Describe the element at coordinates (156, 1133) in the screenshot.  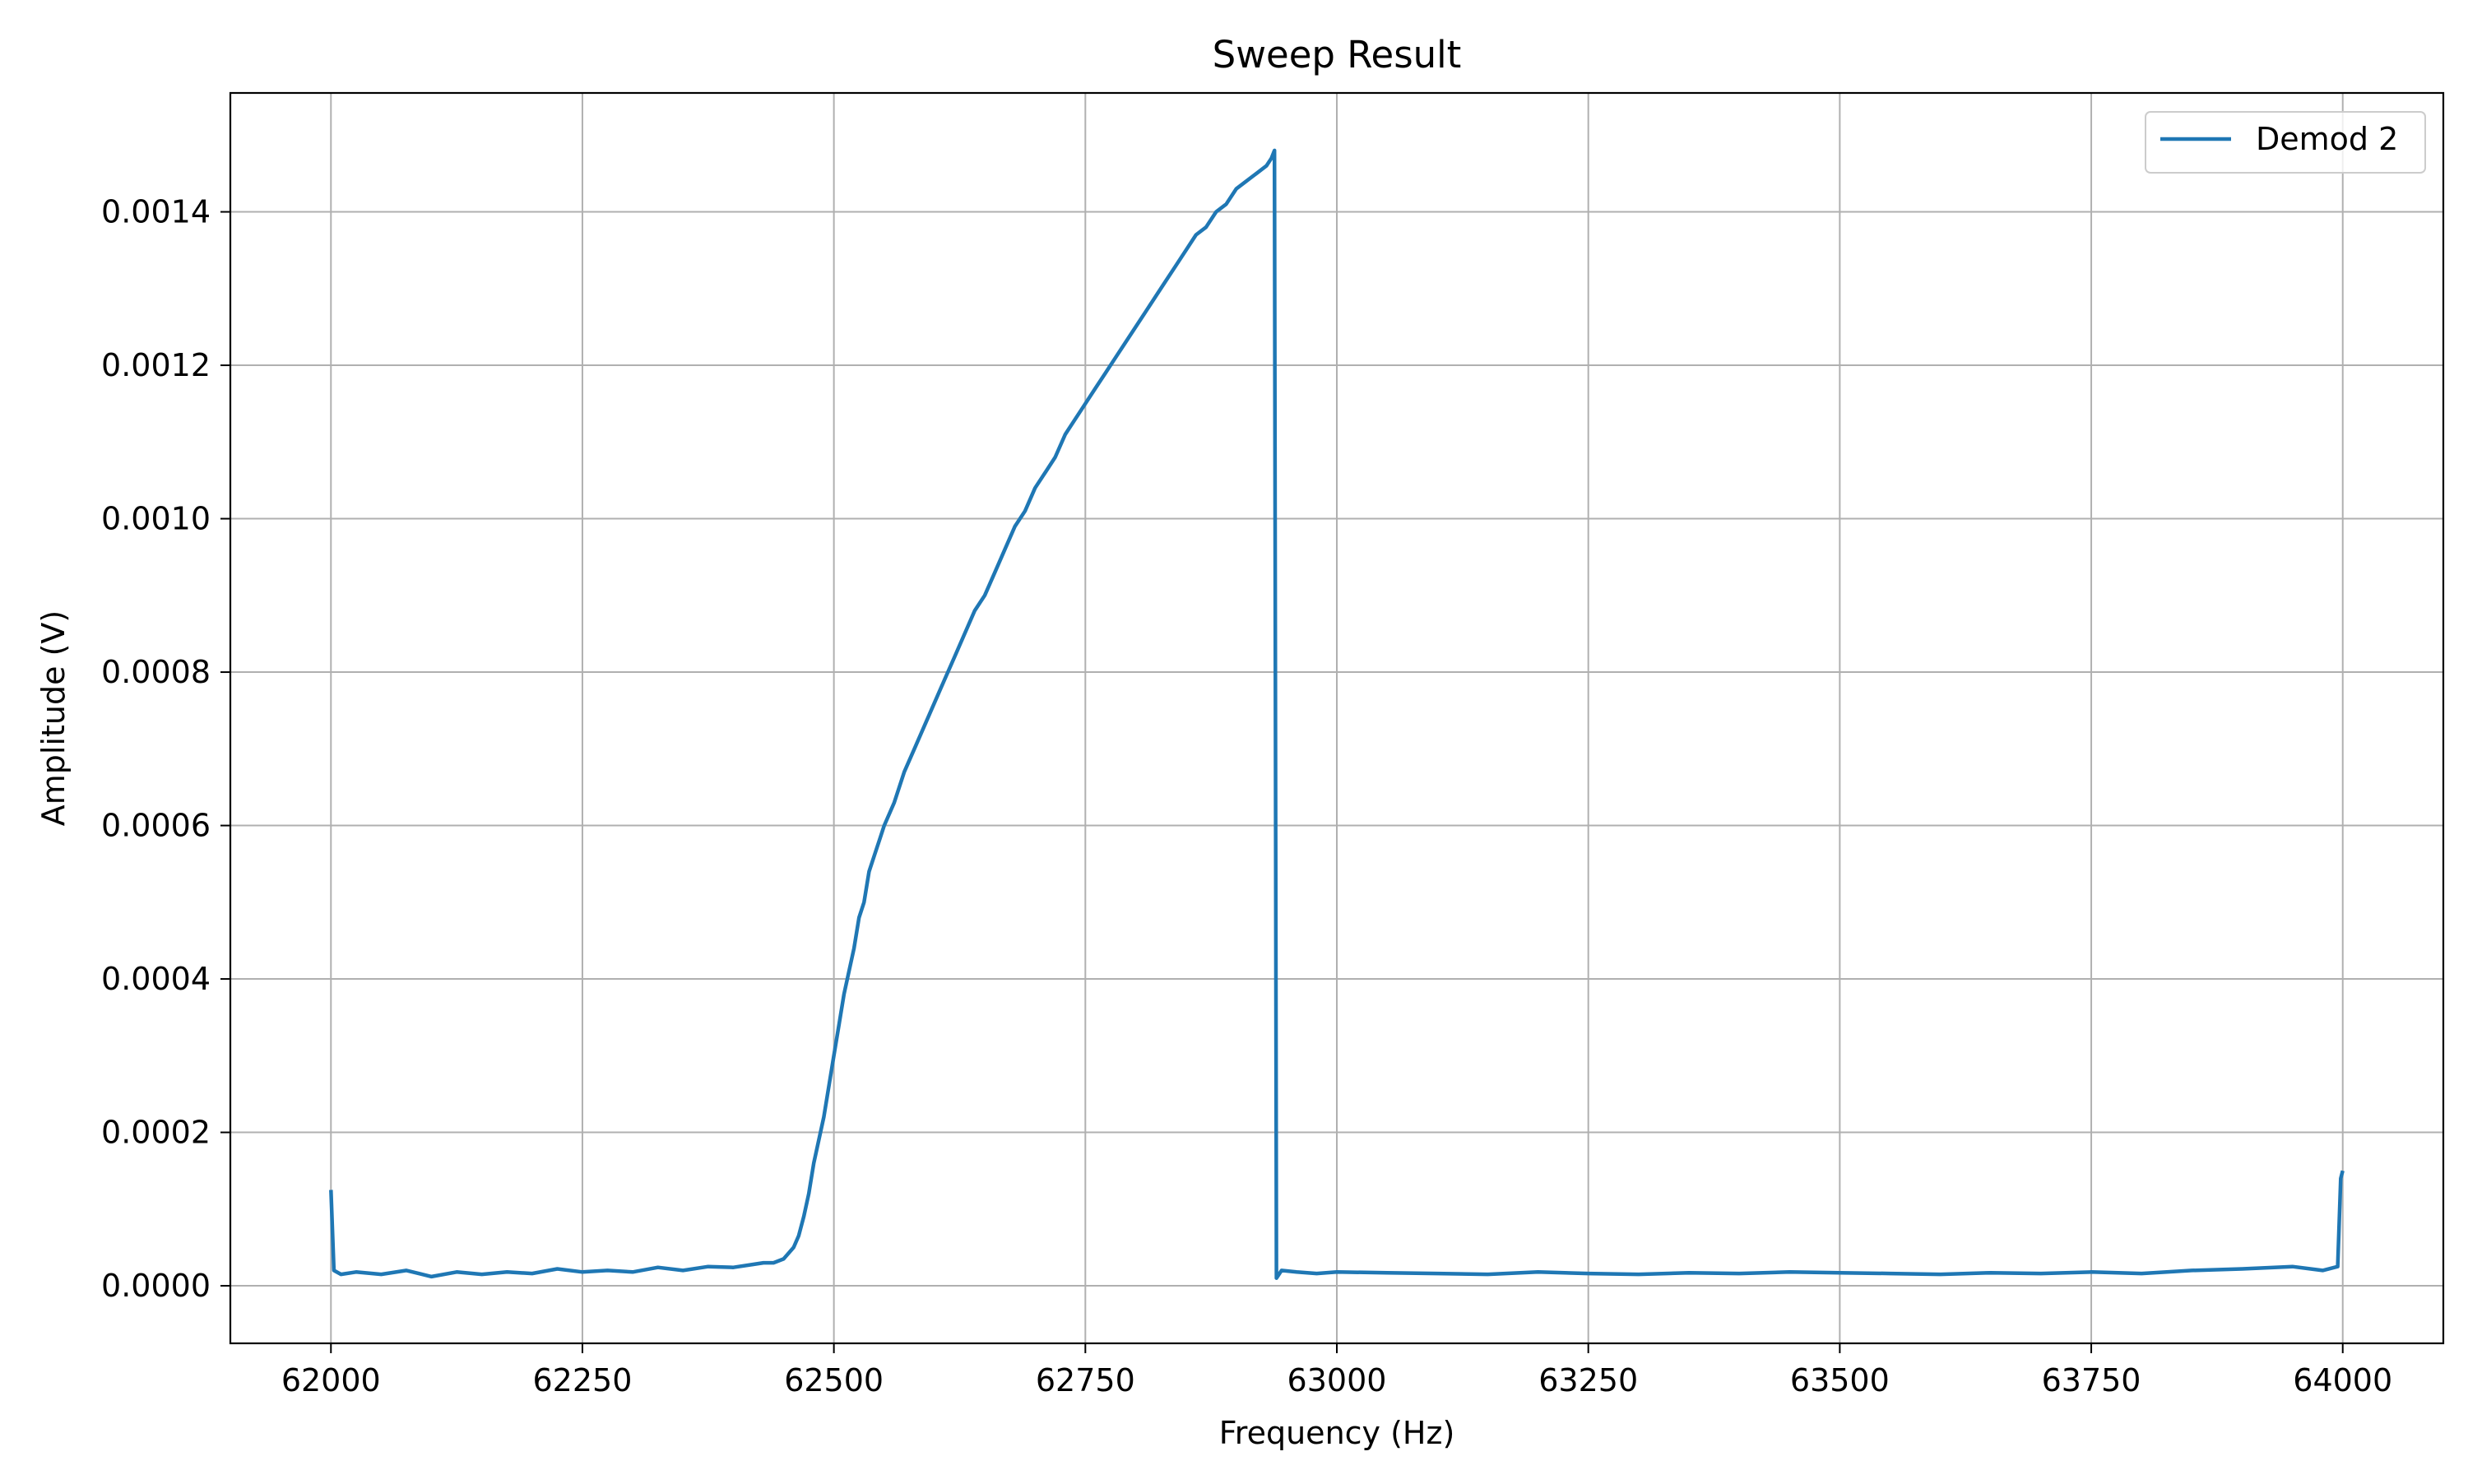
I see `y-tick-label: 0.0002` at that location.